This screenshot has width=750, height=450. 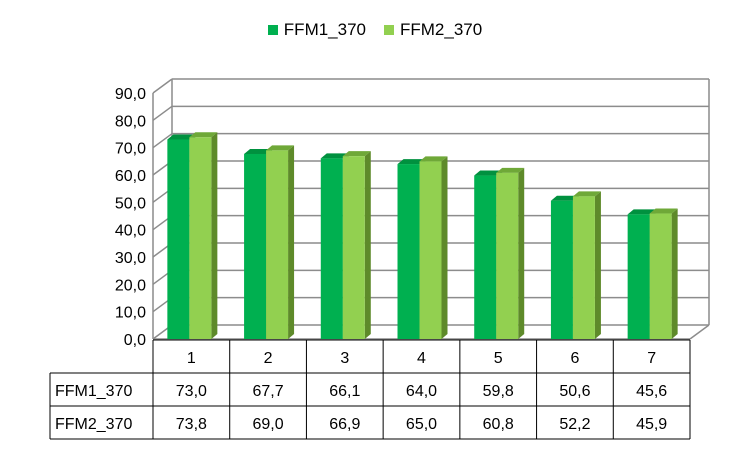 What do you see at coordinates (93, 424) in the screenshot?
I see `table-series-name: FFM2_370` at bounding box center [93, 424].